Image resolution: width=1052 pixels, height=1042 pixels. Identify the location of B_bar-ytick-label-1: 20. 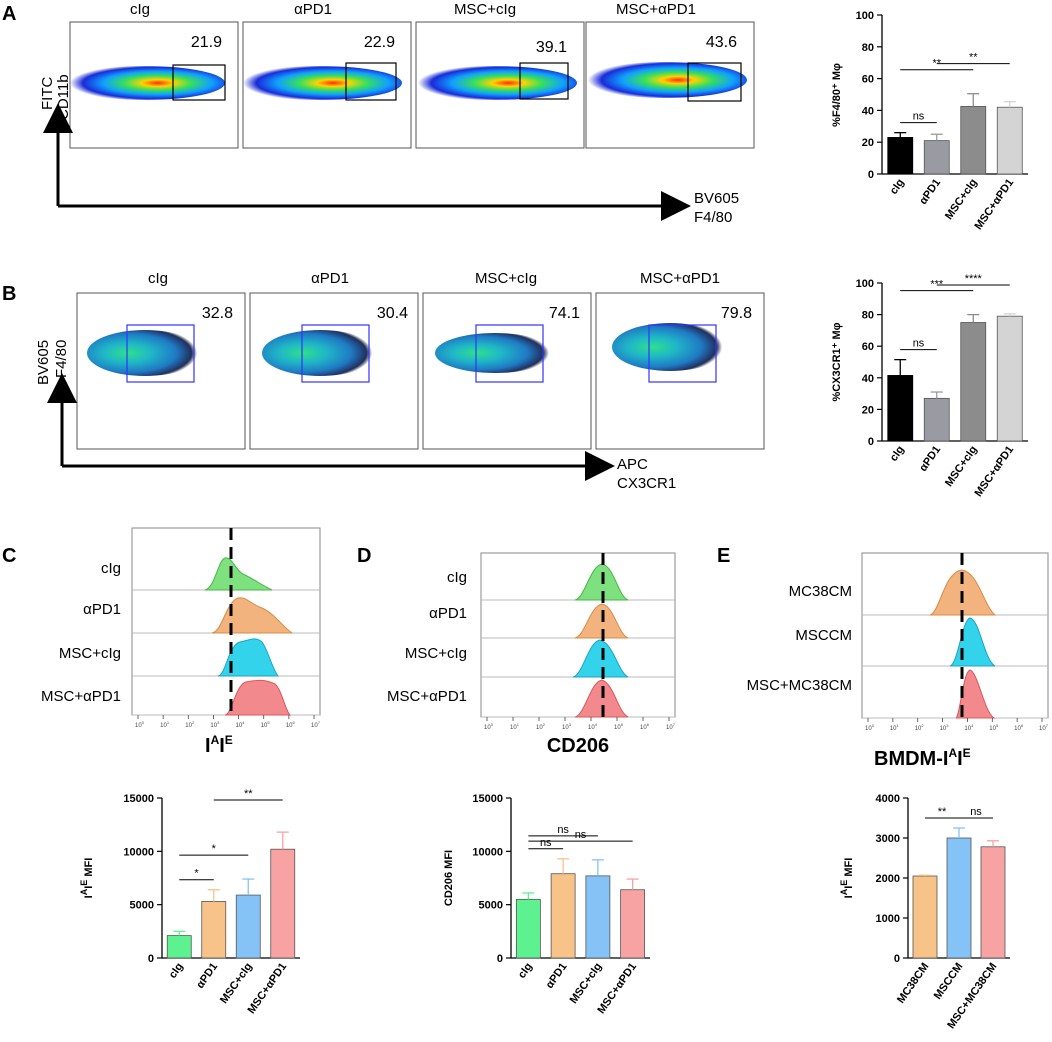
(868, 410).